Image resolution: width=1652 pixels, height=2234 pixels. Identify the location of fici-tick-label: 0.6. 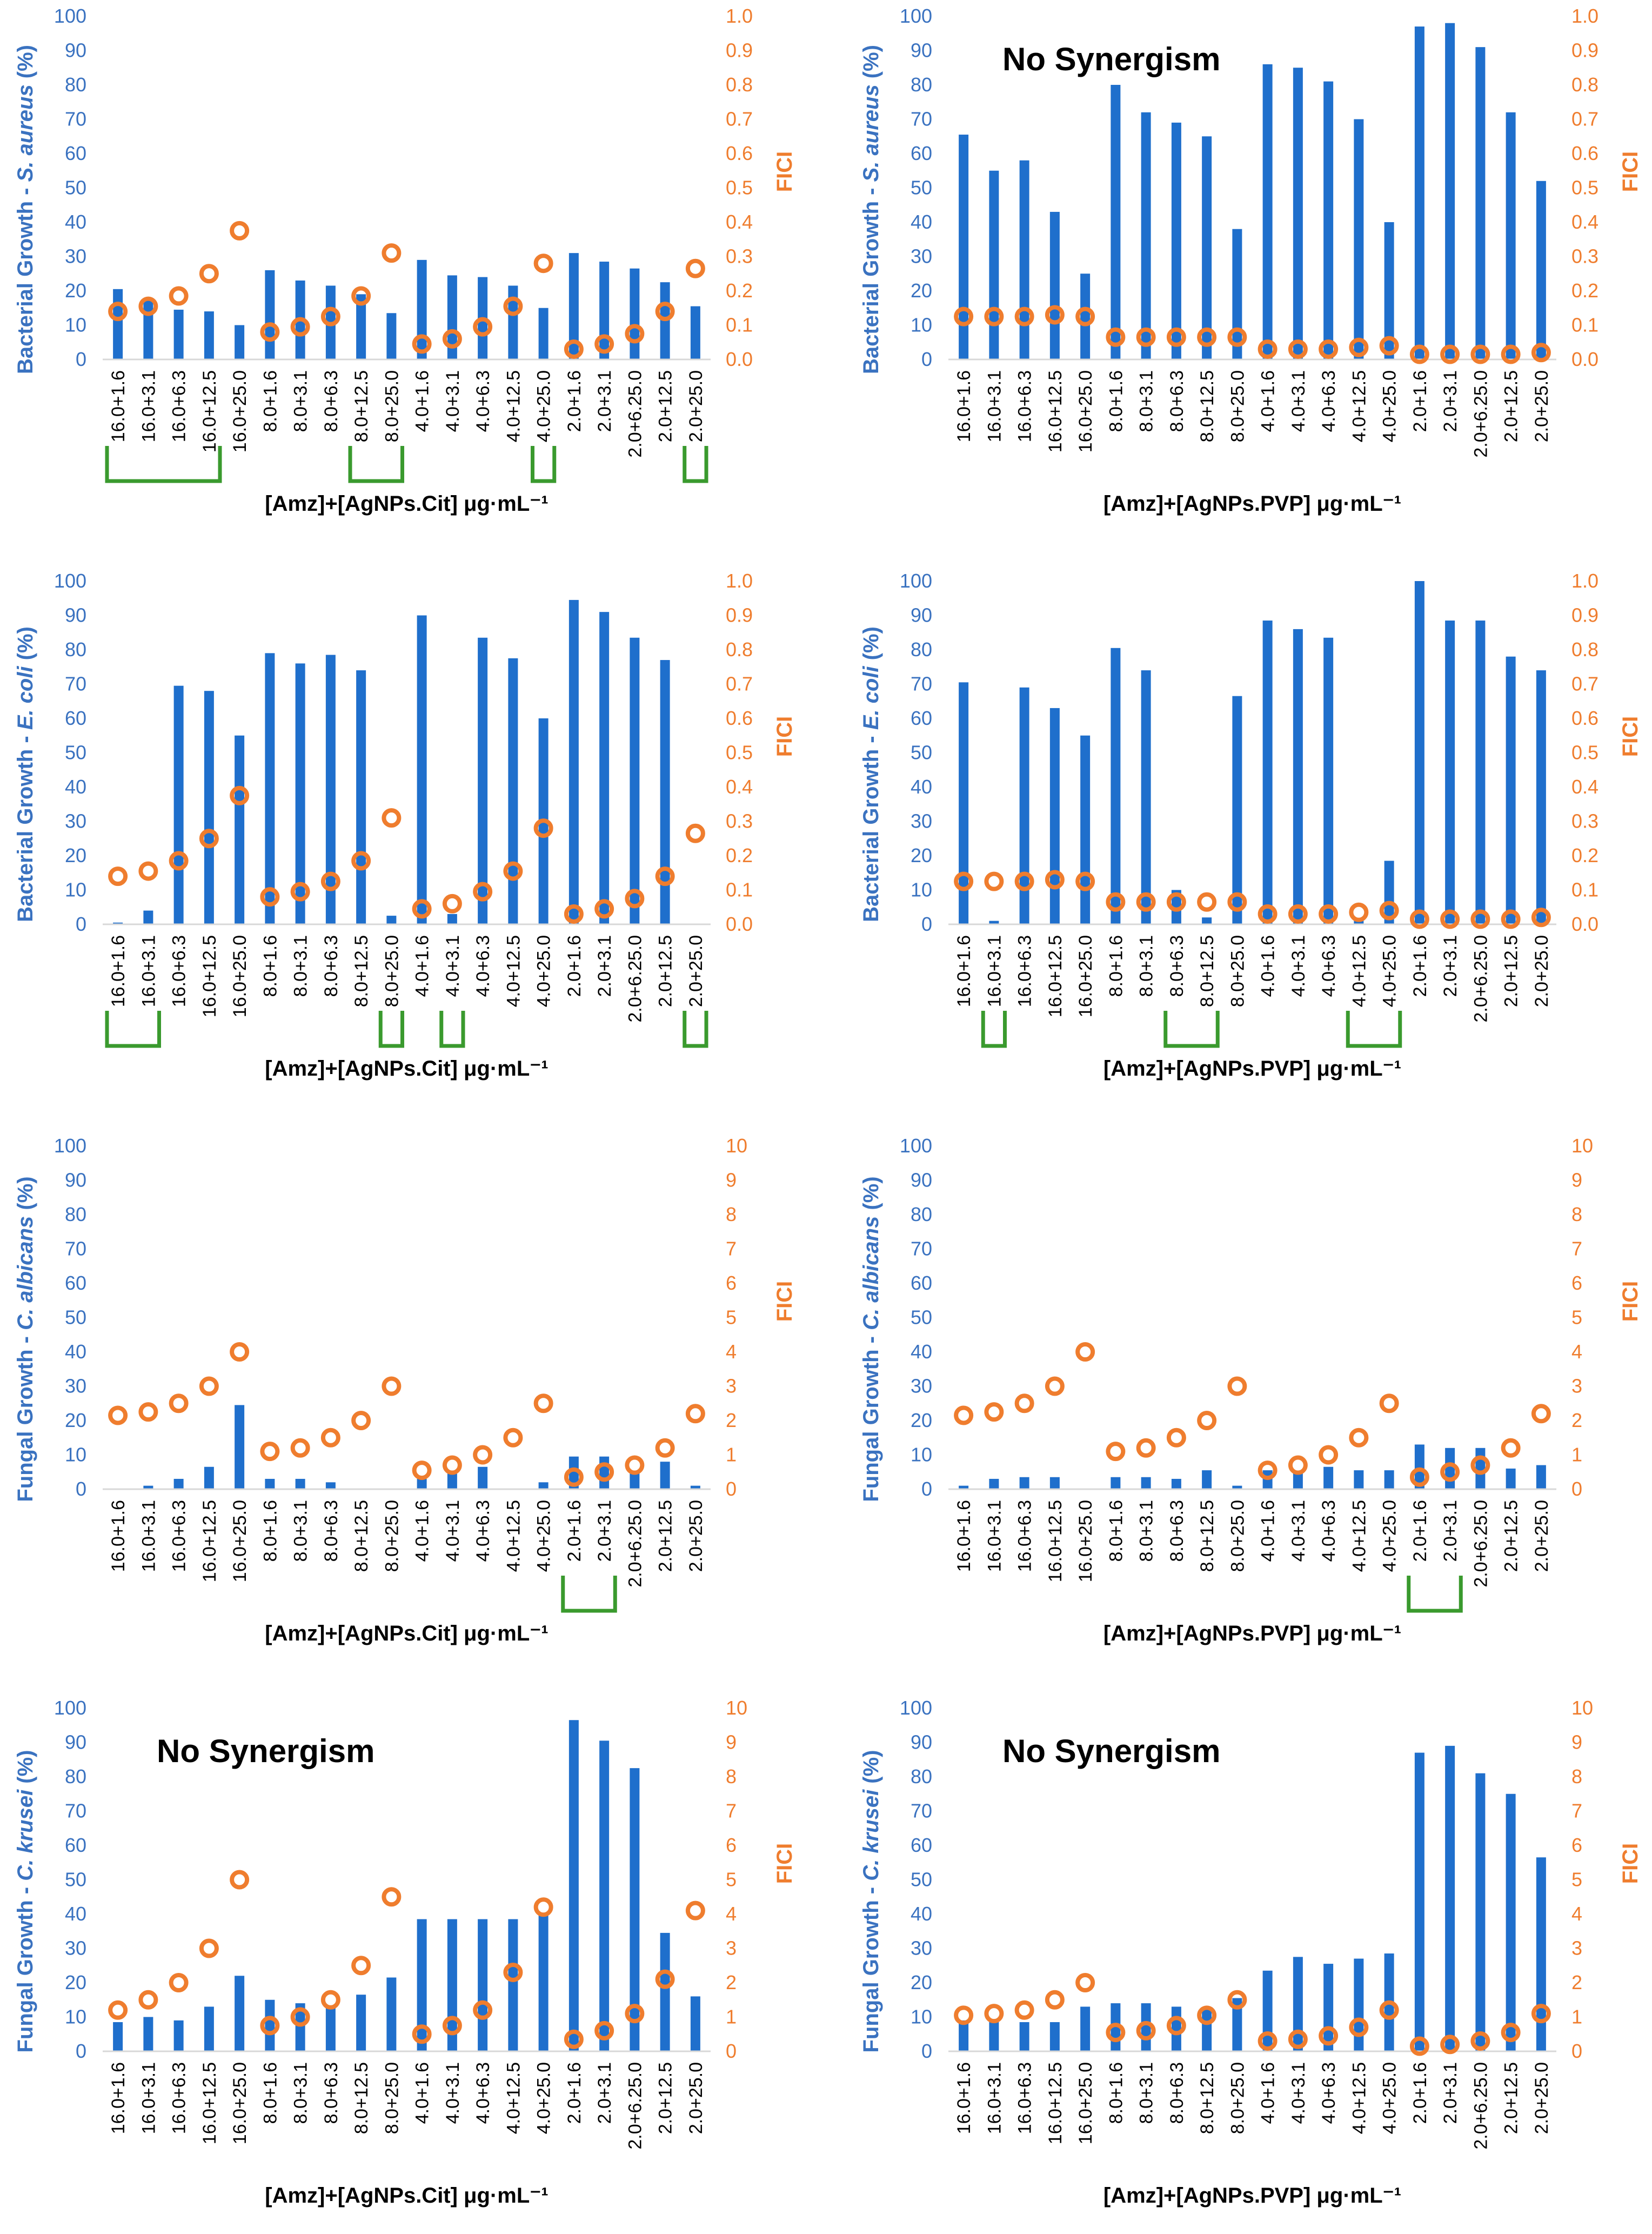
(739, 718).